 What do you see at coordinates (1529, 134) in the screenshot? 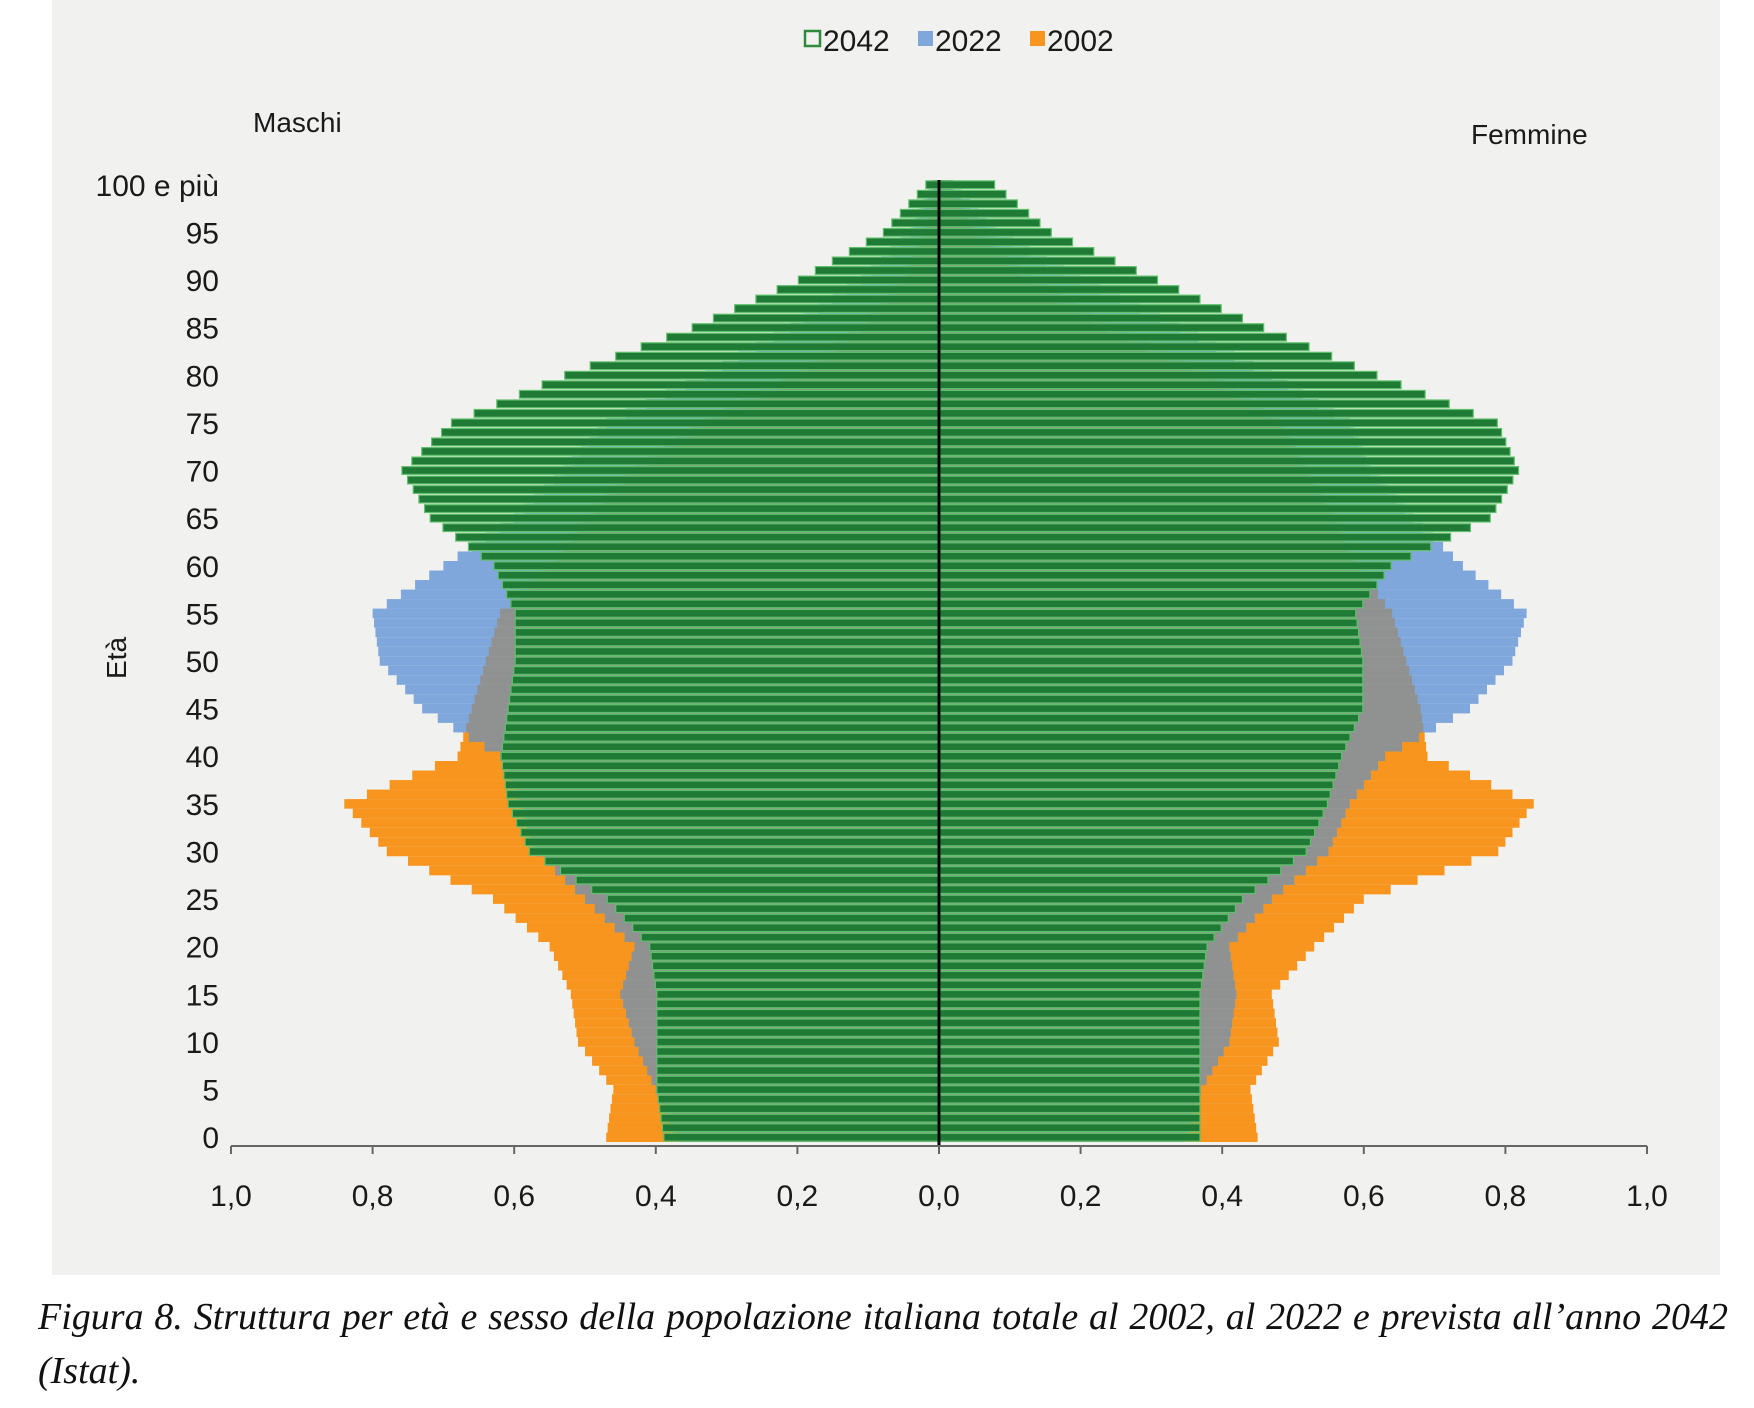
I see `femmine-label: Femmine` at bounding box center [1529, 134].